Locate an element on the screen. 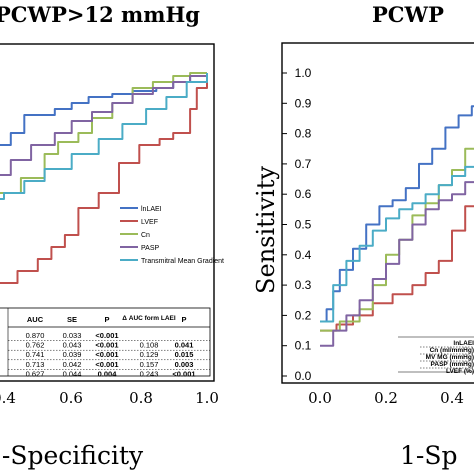  right-y-tick-label: 0.4 is located at coordinates (303, 255).